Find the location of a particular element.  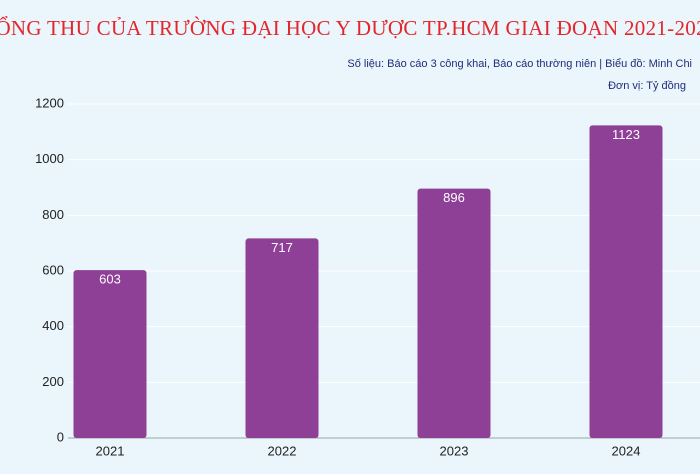

x-tick-label: 2021 is located at coordinates (110, 450).